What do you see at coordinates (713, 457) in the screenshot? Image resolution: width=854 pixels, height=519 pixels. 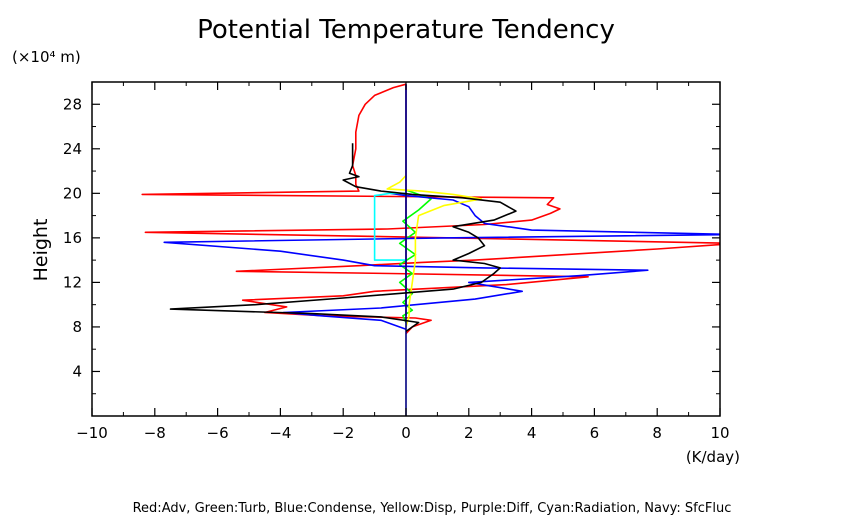 I see `x-axis-label: (K/day)` at bounding box center [713, 457].